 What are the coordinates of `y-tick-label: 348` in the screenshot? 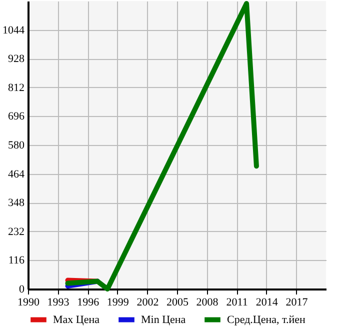 It's located at (16, 203).